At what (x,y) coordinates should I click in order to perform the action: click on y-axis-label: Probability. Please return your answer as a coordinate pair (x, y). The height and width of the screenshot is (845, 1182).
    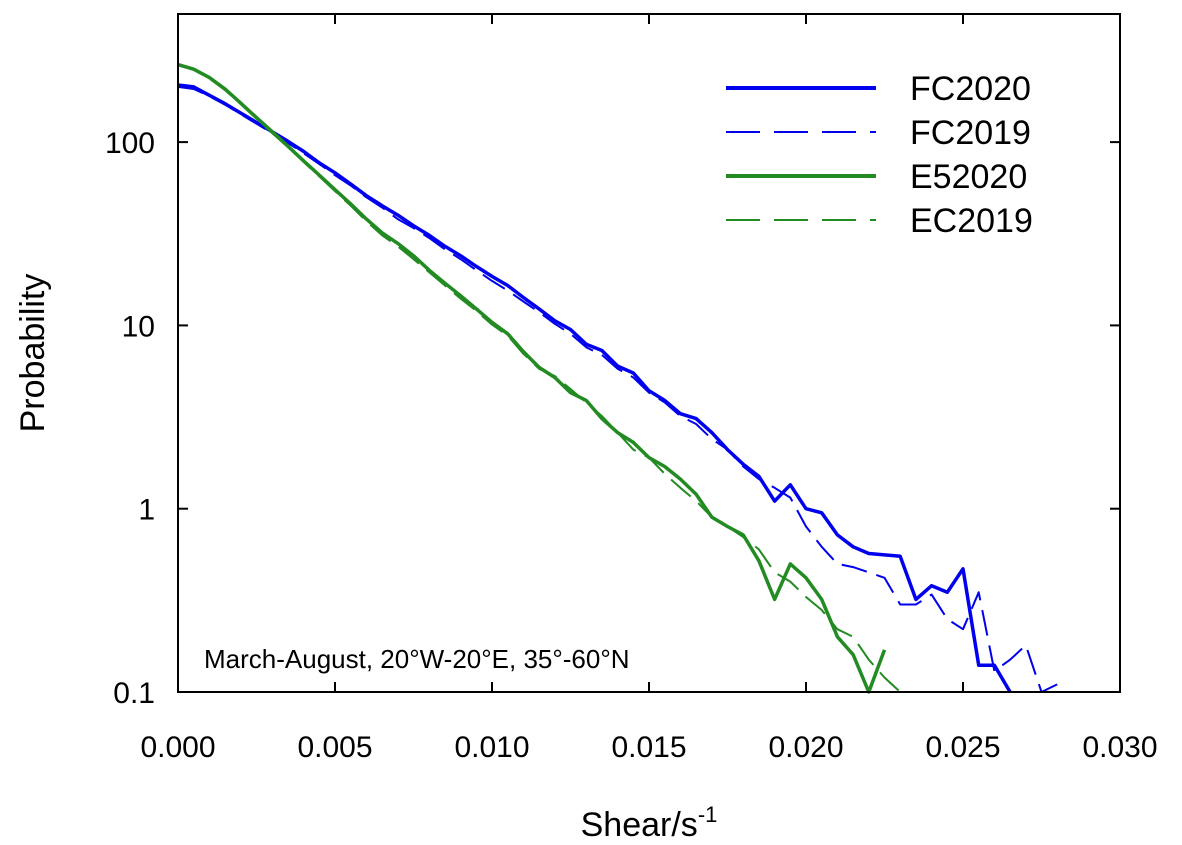
    Looking at the image, I should click on (33, 353).